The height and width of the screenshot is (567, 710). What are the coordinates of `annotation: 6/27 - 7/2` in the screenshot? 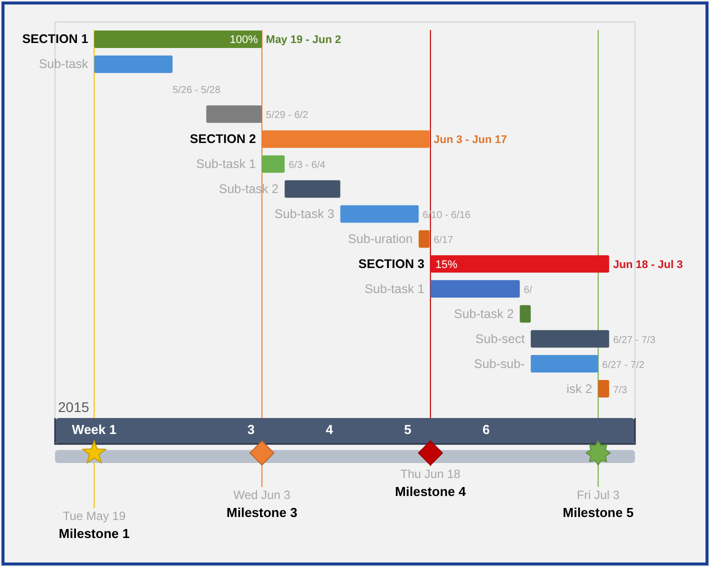 It's located at (623, 365).